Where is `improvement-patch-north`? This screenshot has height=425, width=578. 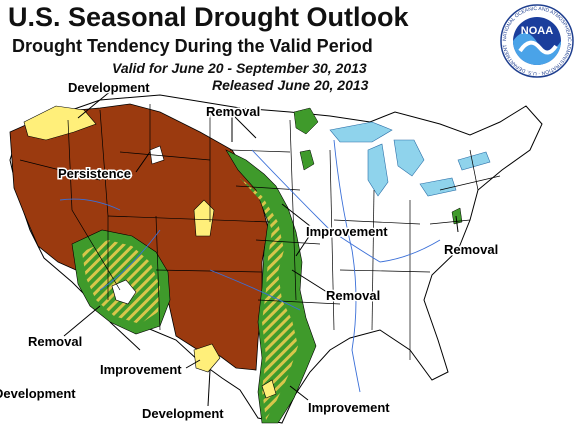
improvement-patch-north is located at coordinates (306, 121).